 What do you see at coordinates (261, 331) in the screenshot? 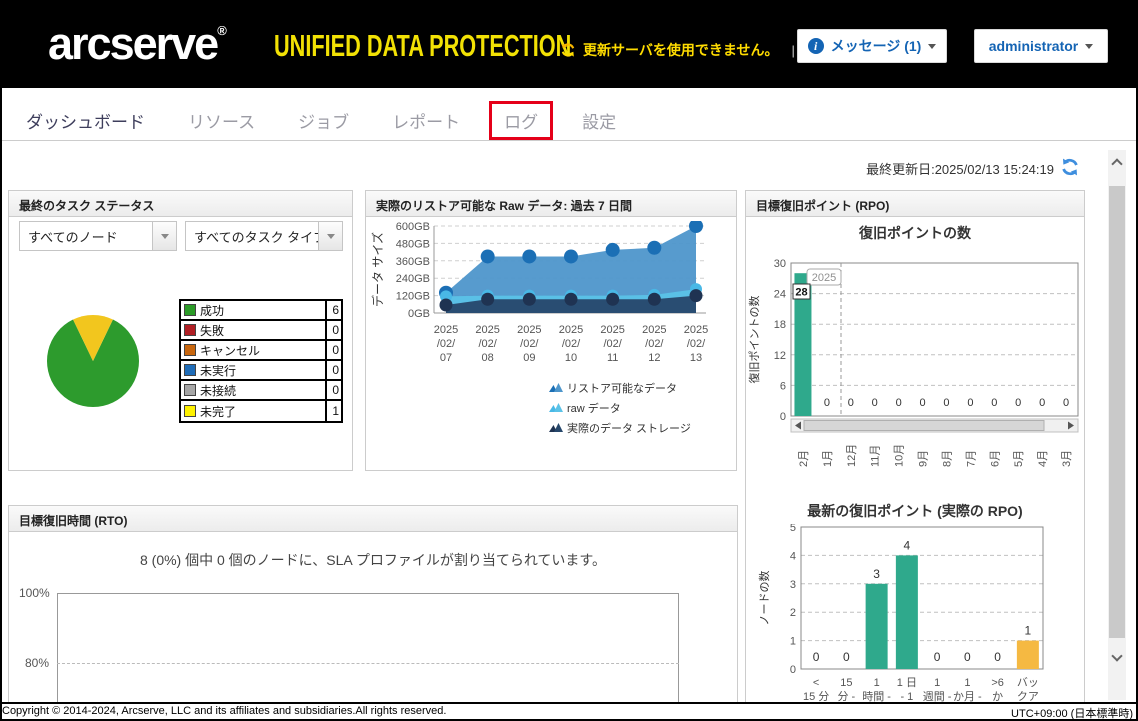
I see `legend-row: 失敗 0` at bounding box center [261, 331].